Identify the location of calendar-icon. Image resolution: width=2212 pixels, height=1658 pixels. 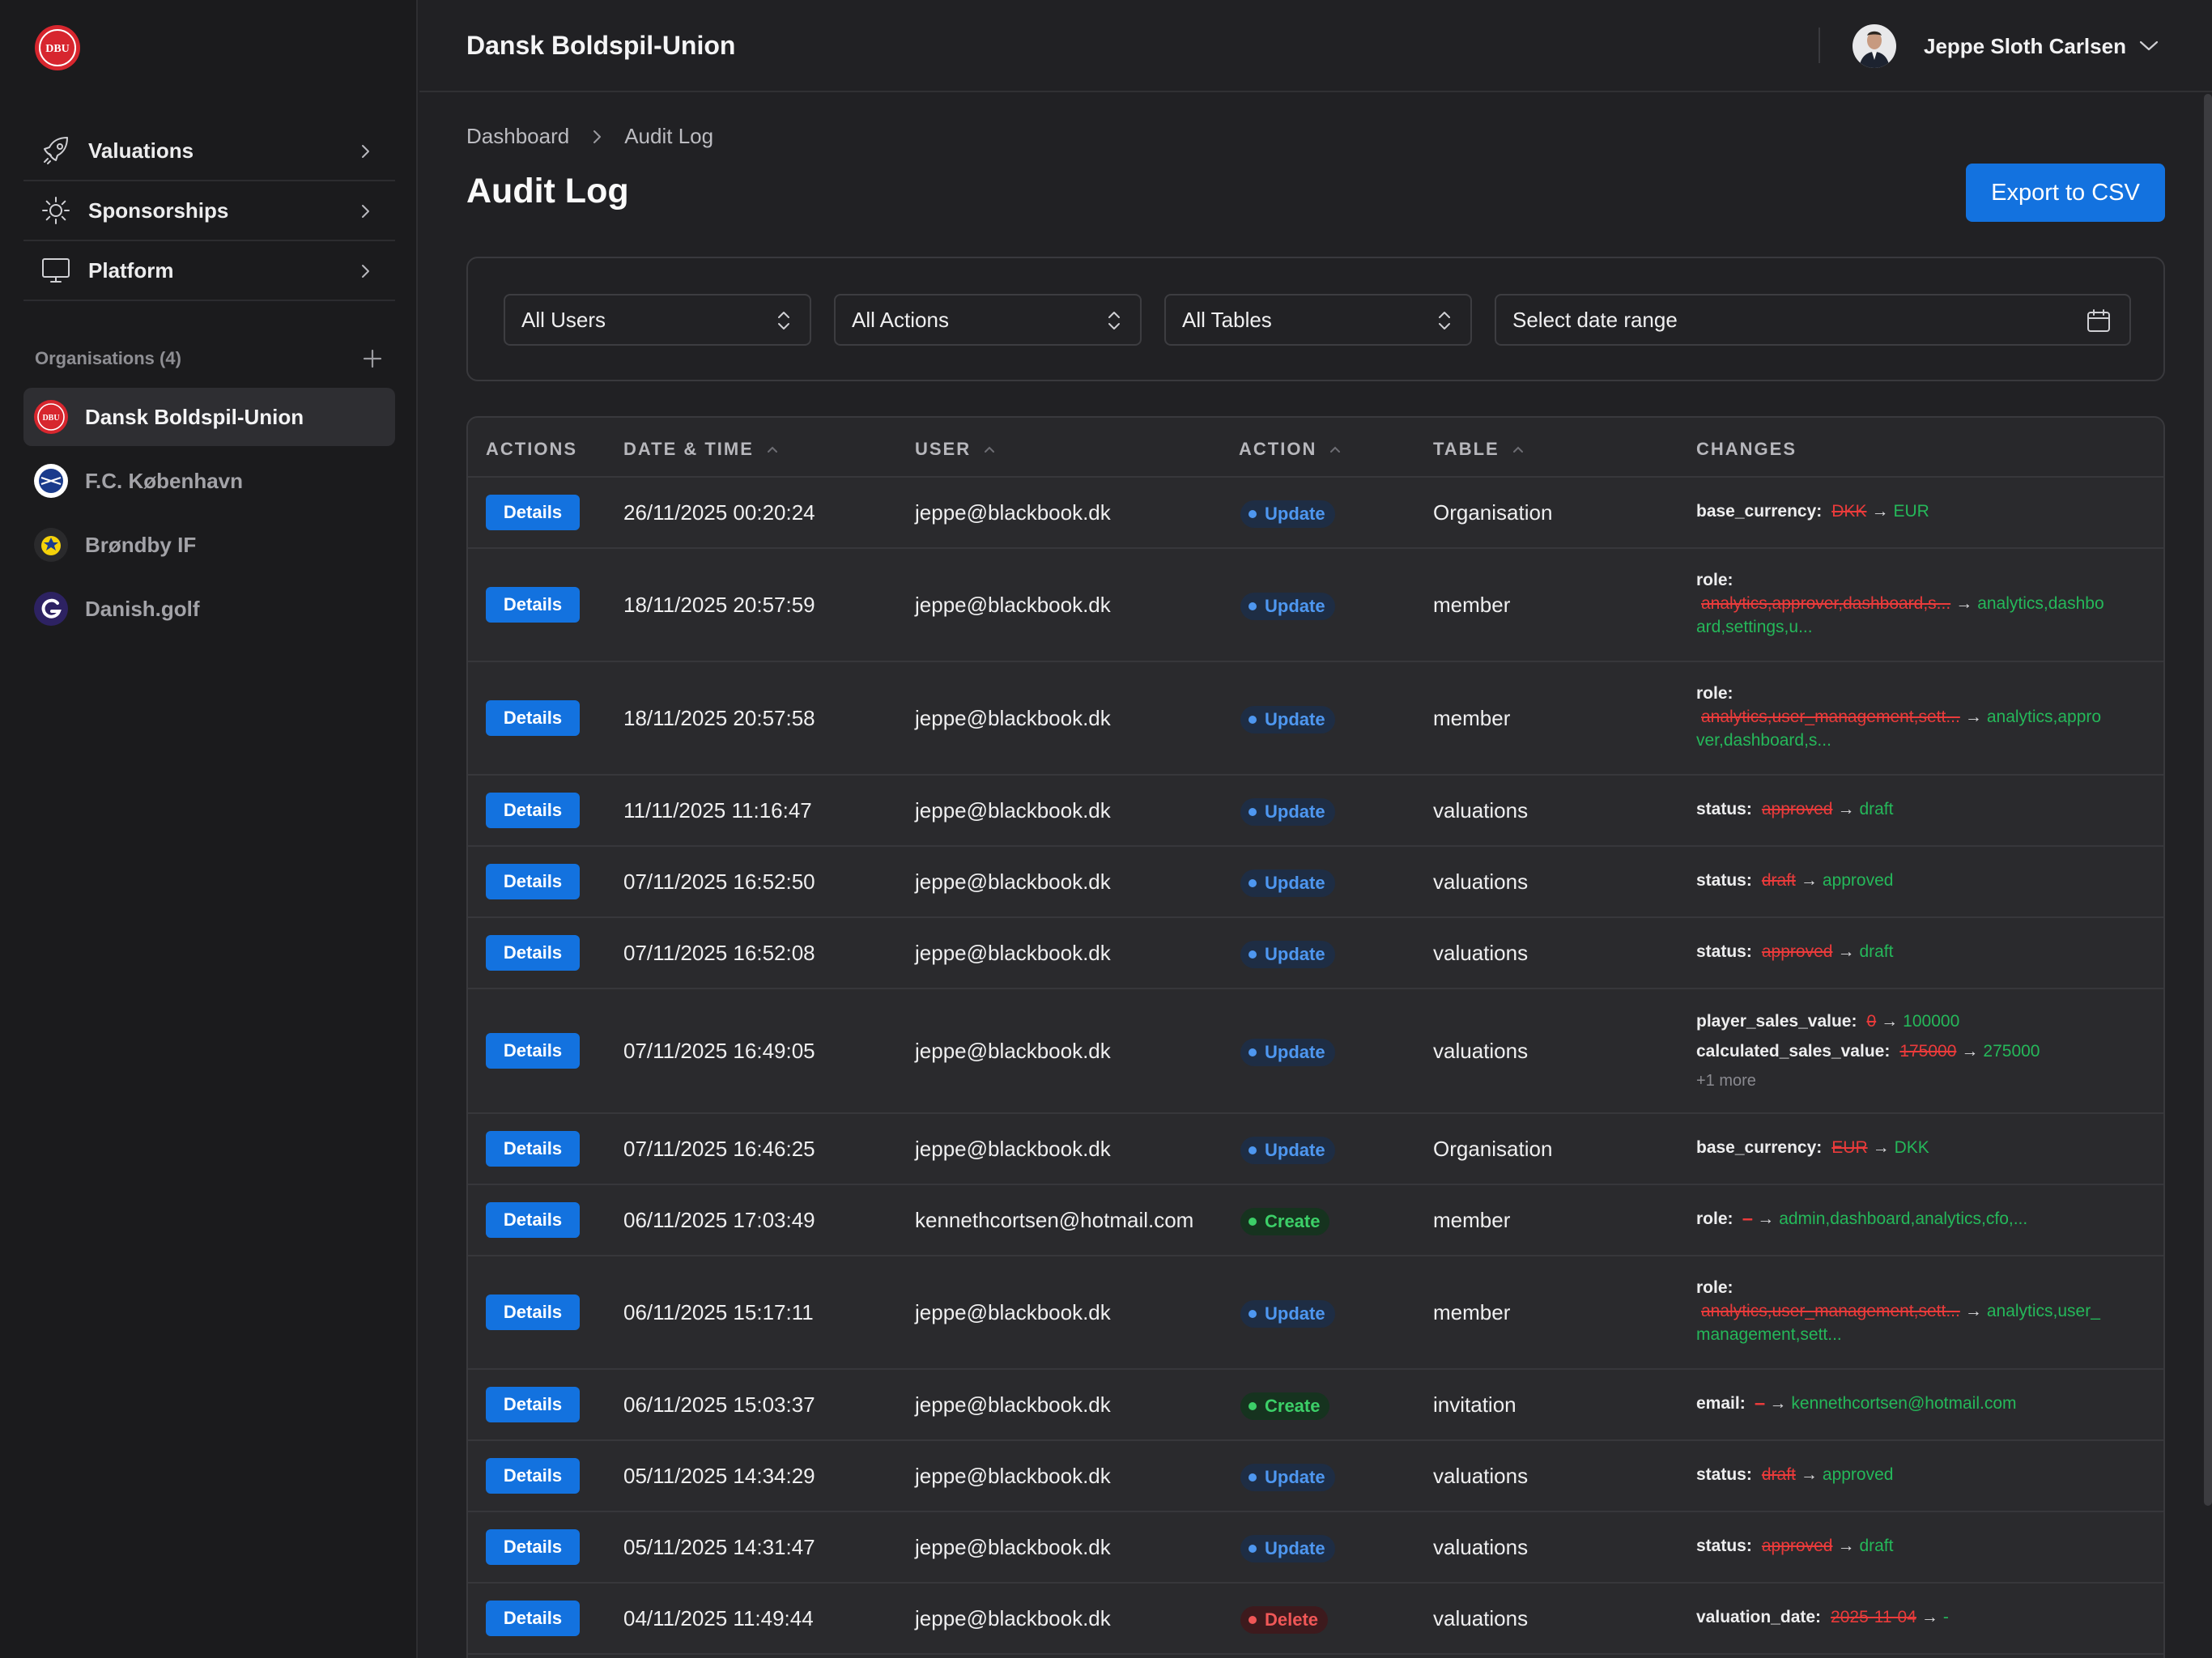
(2099, 321).